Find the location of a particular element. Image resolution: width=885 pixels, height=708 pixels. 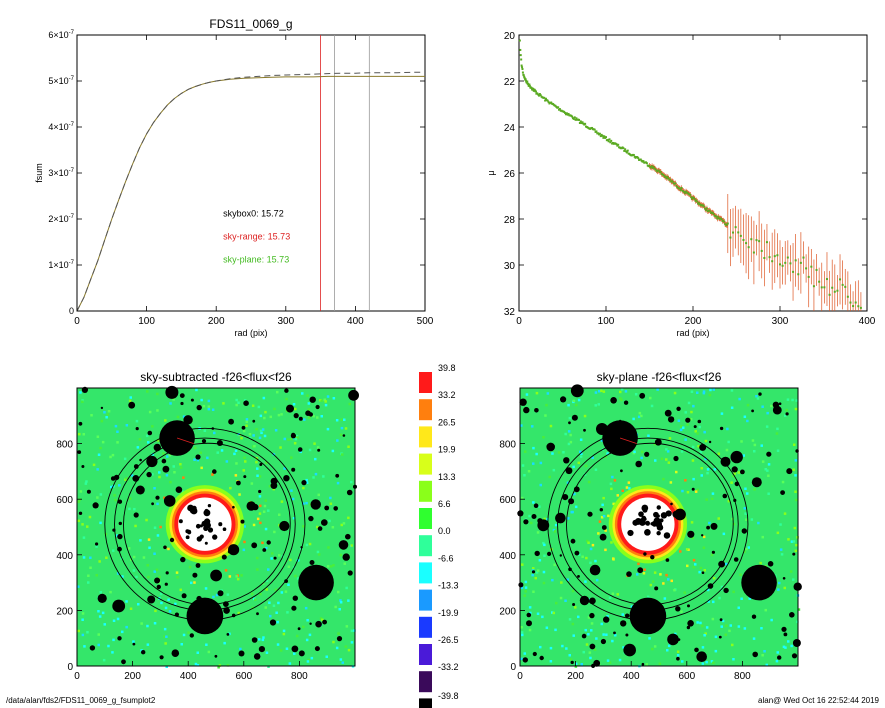

y-tick-label: 2×10⁻⁷ is located at coordinates (61, 219).